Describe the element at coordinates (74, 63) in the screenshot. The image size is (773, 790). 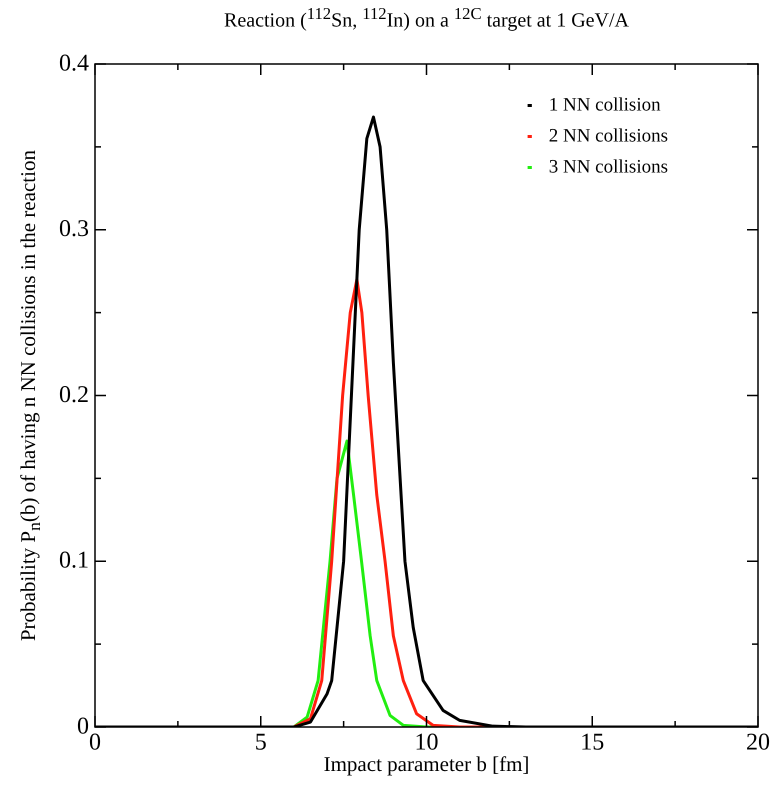
I see `y-tick-label: 0.4` at that location.